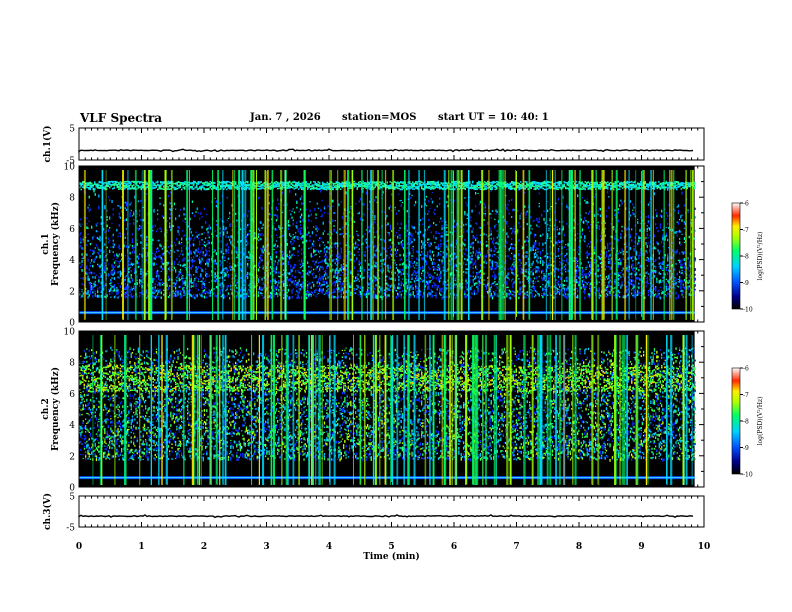  What do you see at coordinates (141, 547) in the screenshot?
I see `x-tick-label: 1` at bounding box center [141, 547].